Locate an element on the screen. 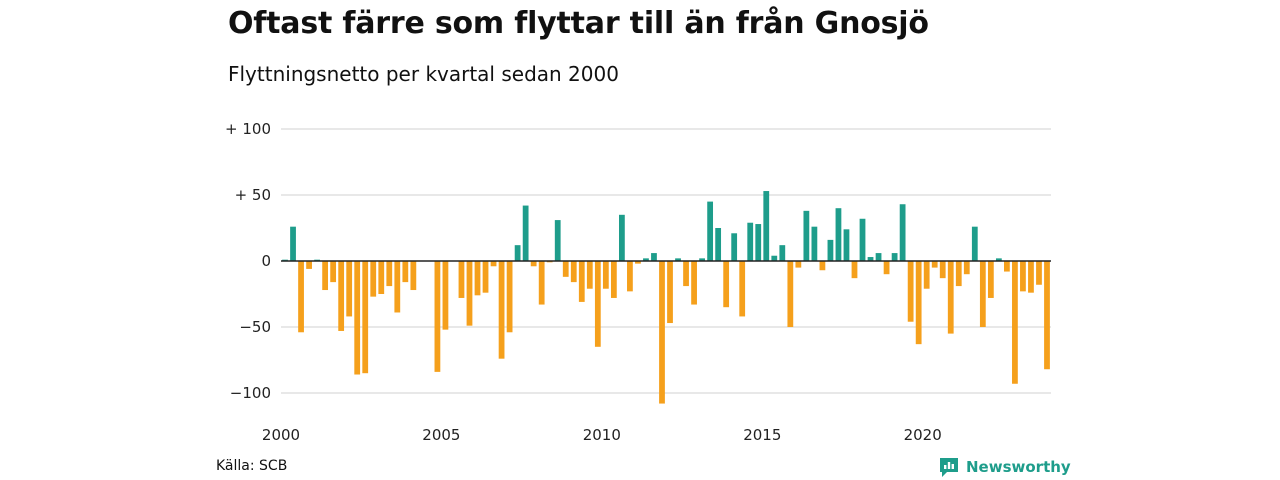 Image resolution: width=1280 pixels, height=480 pixels. x-axis-ticks: 2000 2005 2010 2015 2020 is located at coordinates (602, 435).